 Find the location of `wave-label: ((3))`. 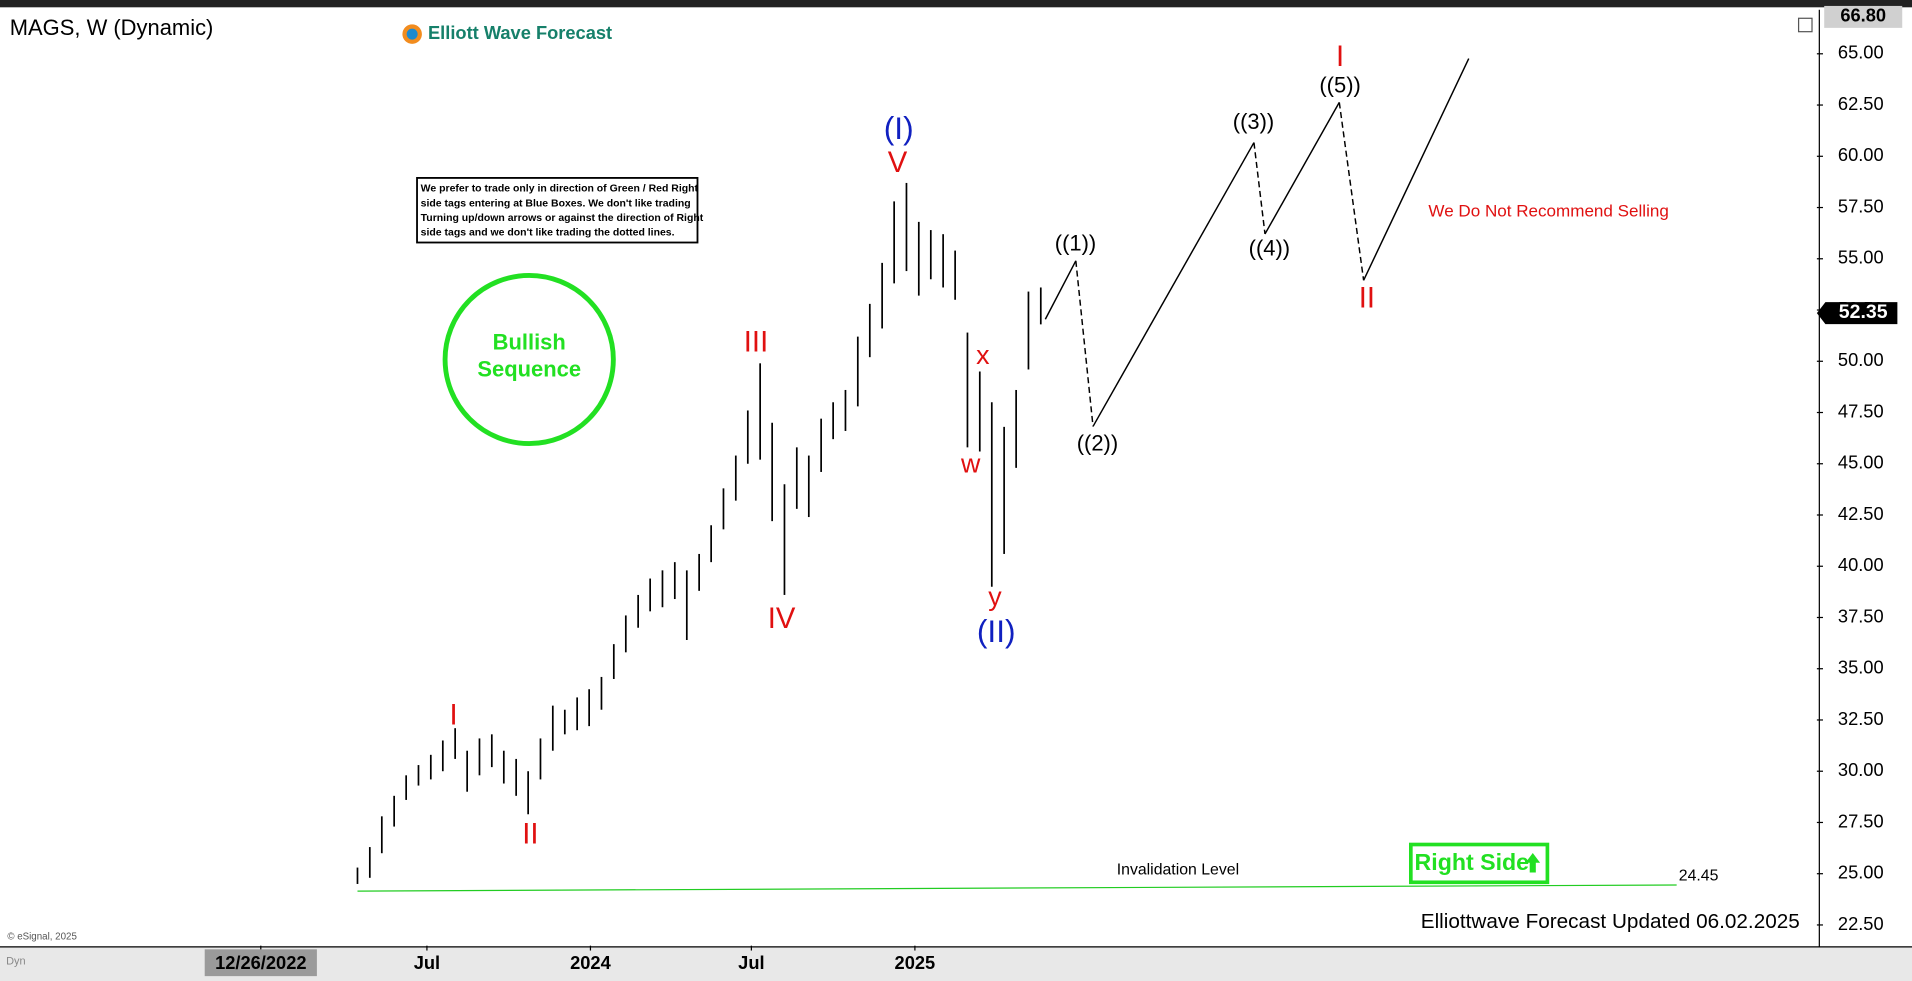

wave-label: ((3)) is located at coordinates (1253, 121).